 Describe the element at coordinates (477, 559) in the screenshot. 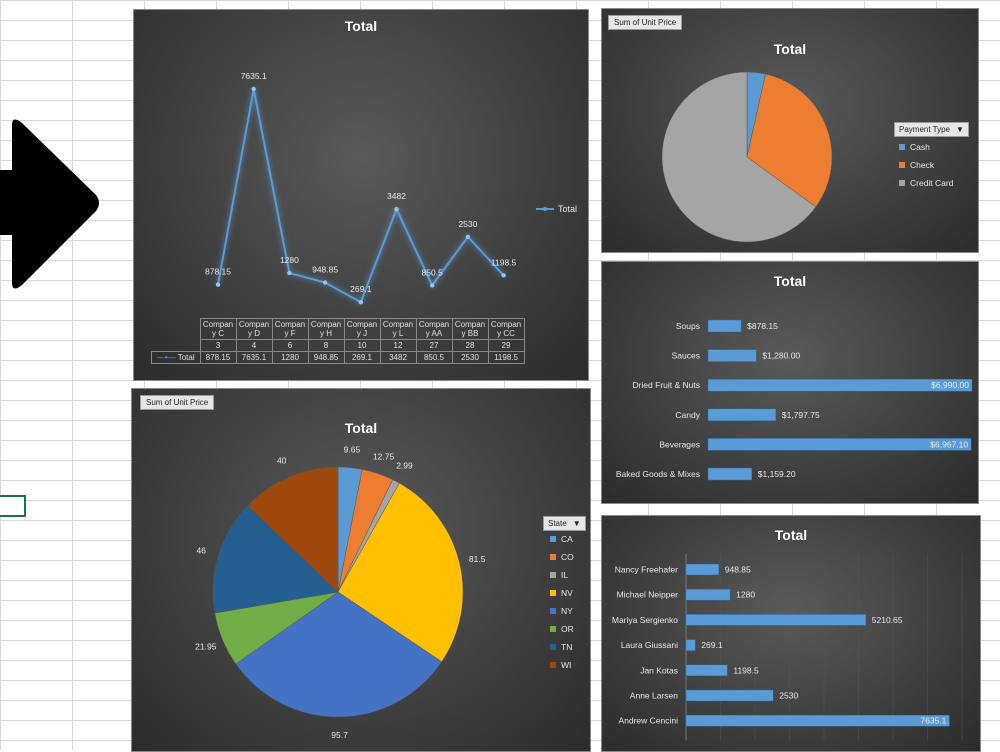

I see `pie-data-label: 81.5` at that location.